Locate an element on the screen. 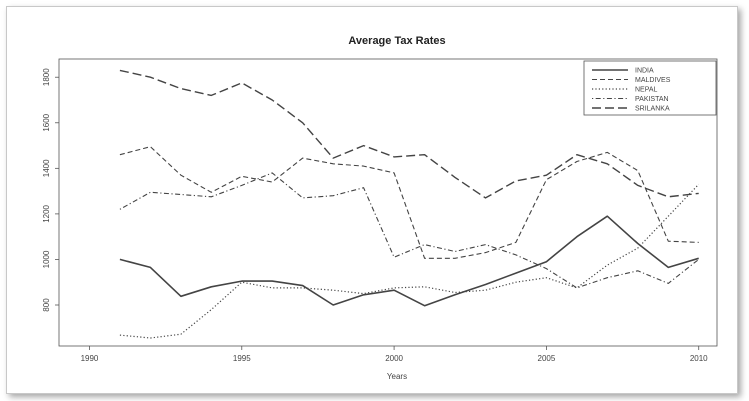  x-tick-label: 2005 is located at coordinates (547, 358).